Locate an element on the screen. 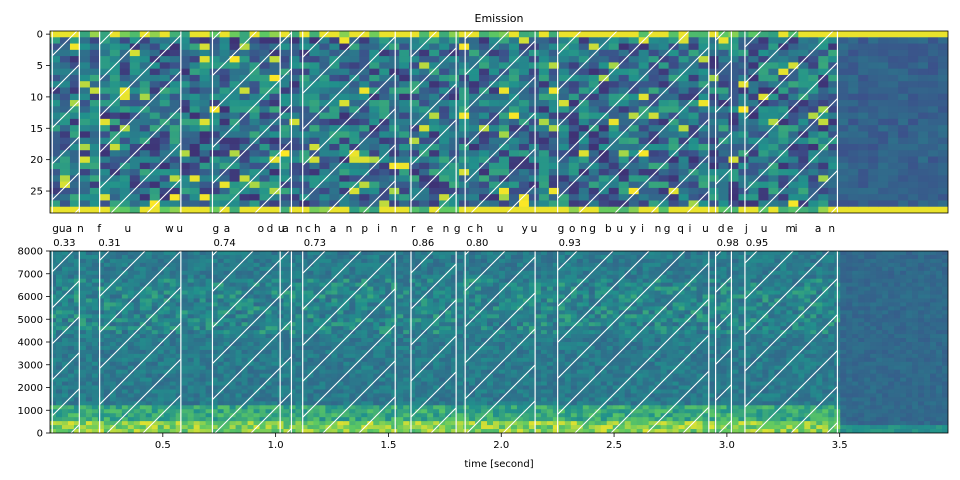 The width and height of the screenshot is (960, 480). char-label: c is located at coordinates (308, 229).